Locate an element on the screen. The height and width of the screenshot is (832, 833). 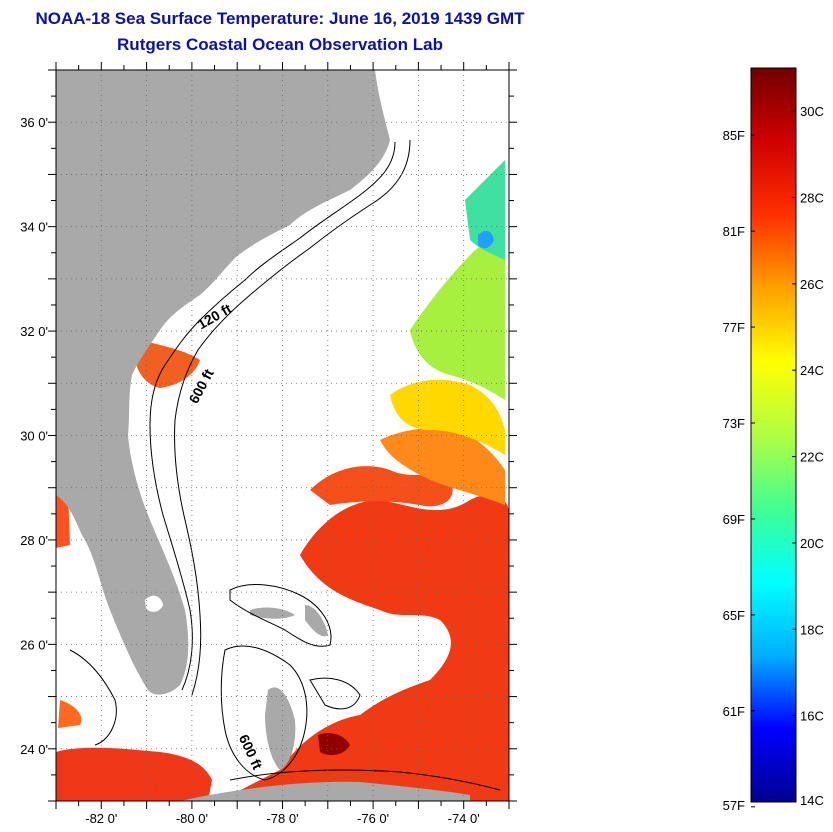
contour-florida-west is located at coordinates (93, 697).